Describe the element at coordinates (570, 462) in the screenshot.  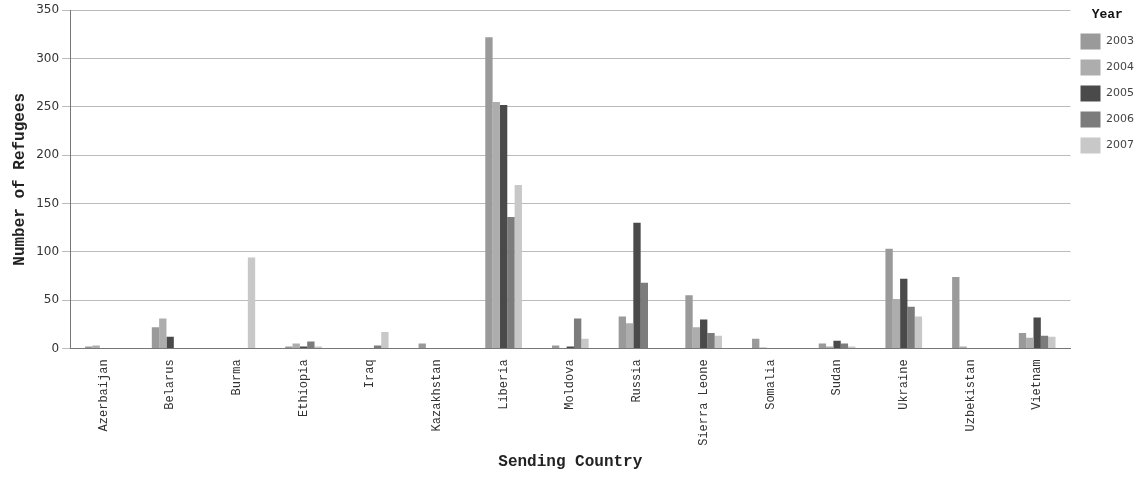
I see `x-axis-title: Sending Country` at that location.